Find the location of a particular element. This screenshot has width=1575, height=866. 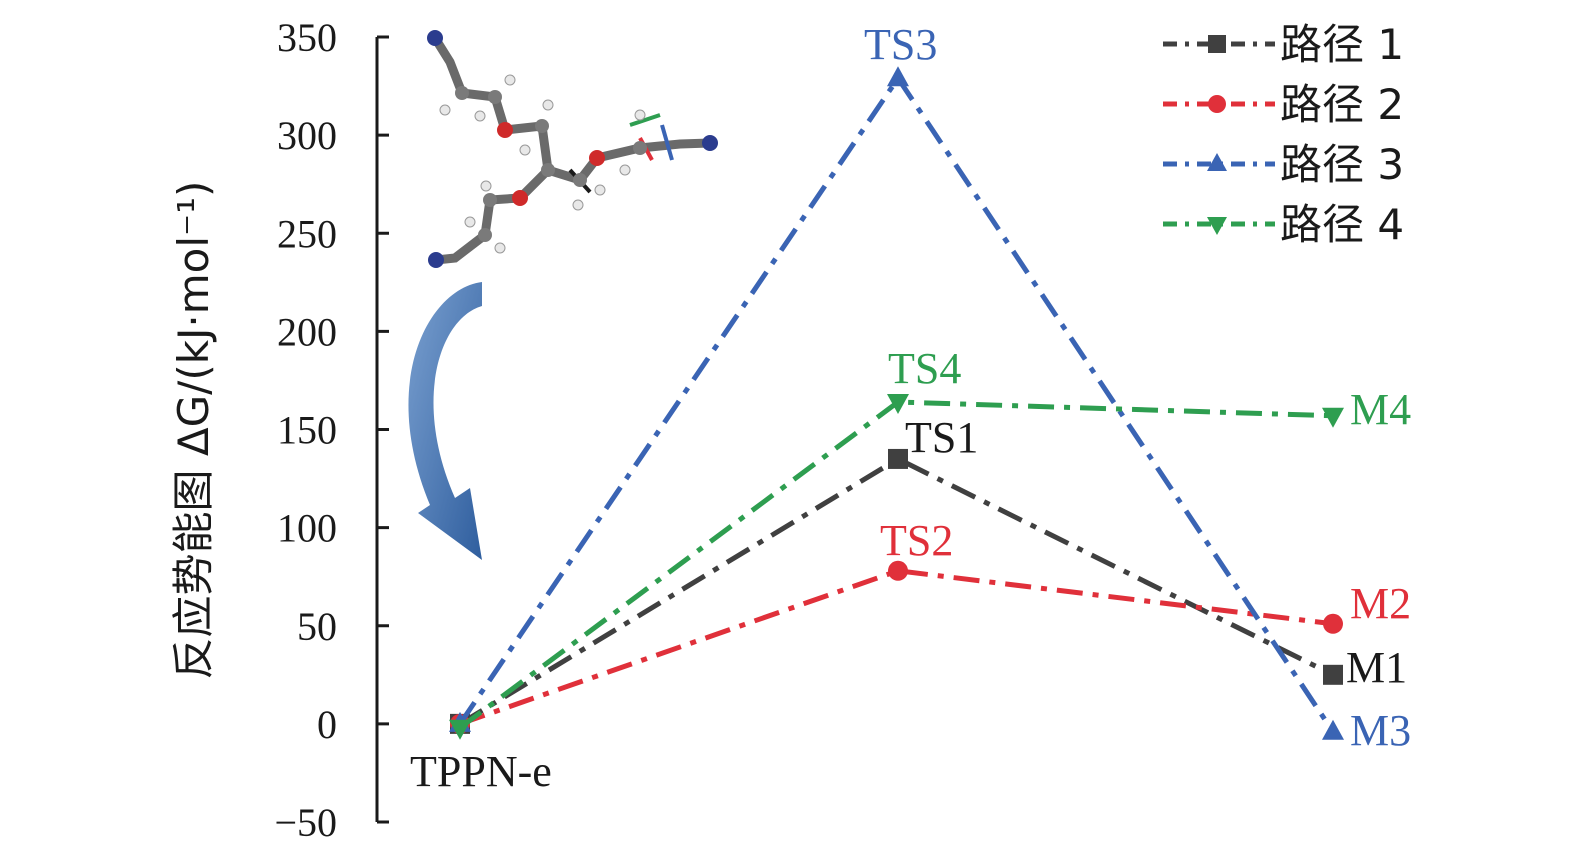

y-tick-label: 150 is located at coordinates (307, 430).